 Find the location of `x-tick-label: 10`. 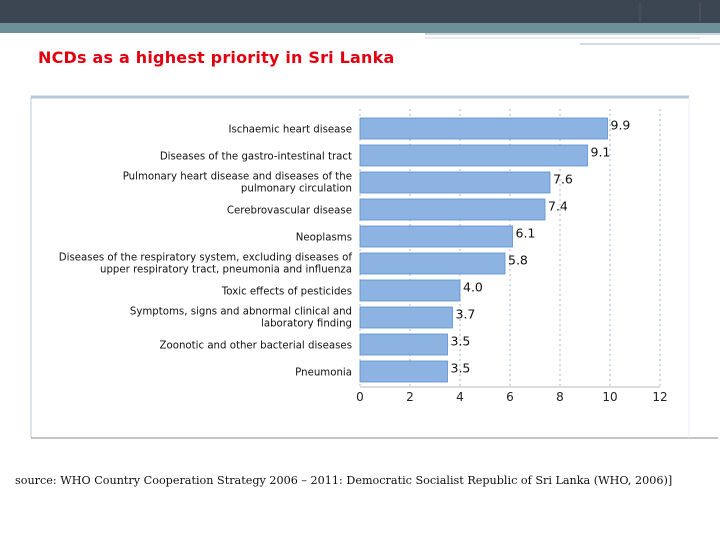

x-tick-label: 10 is located at coordinates (609, 397).